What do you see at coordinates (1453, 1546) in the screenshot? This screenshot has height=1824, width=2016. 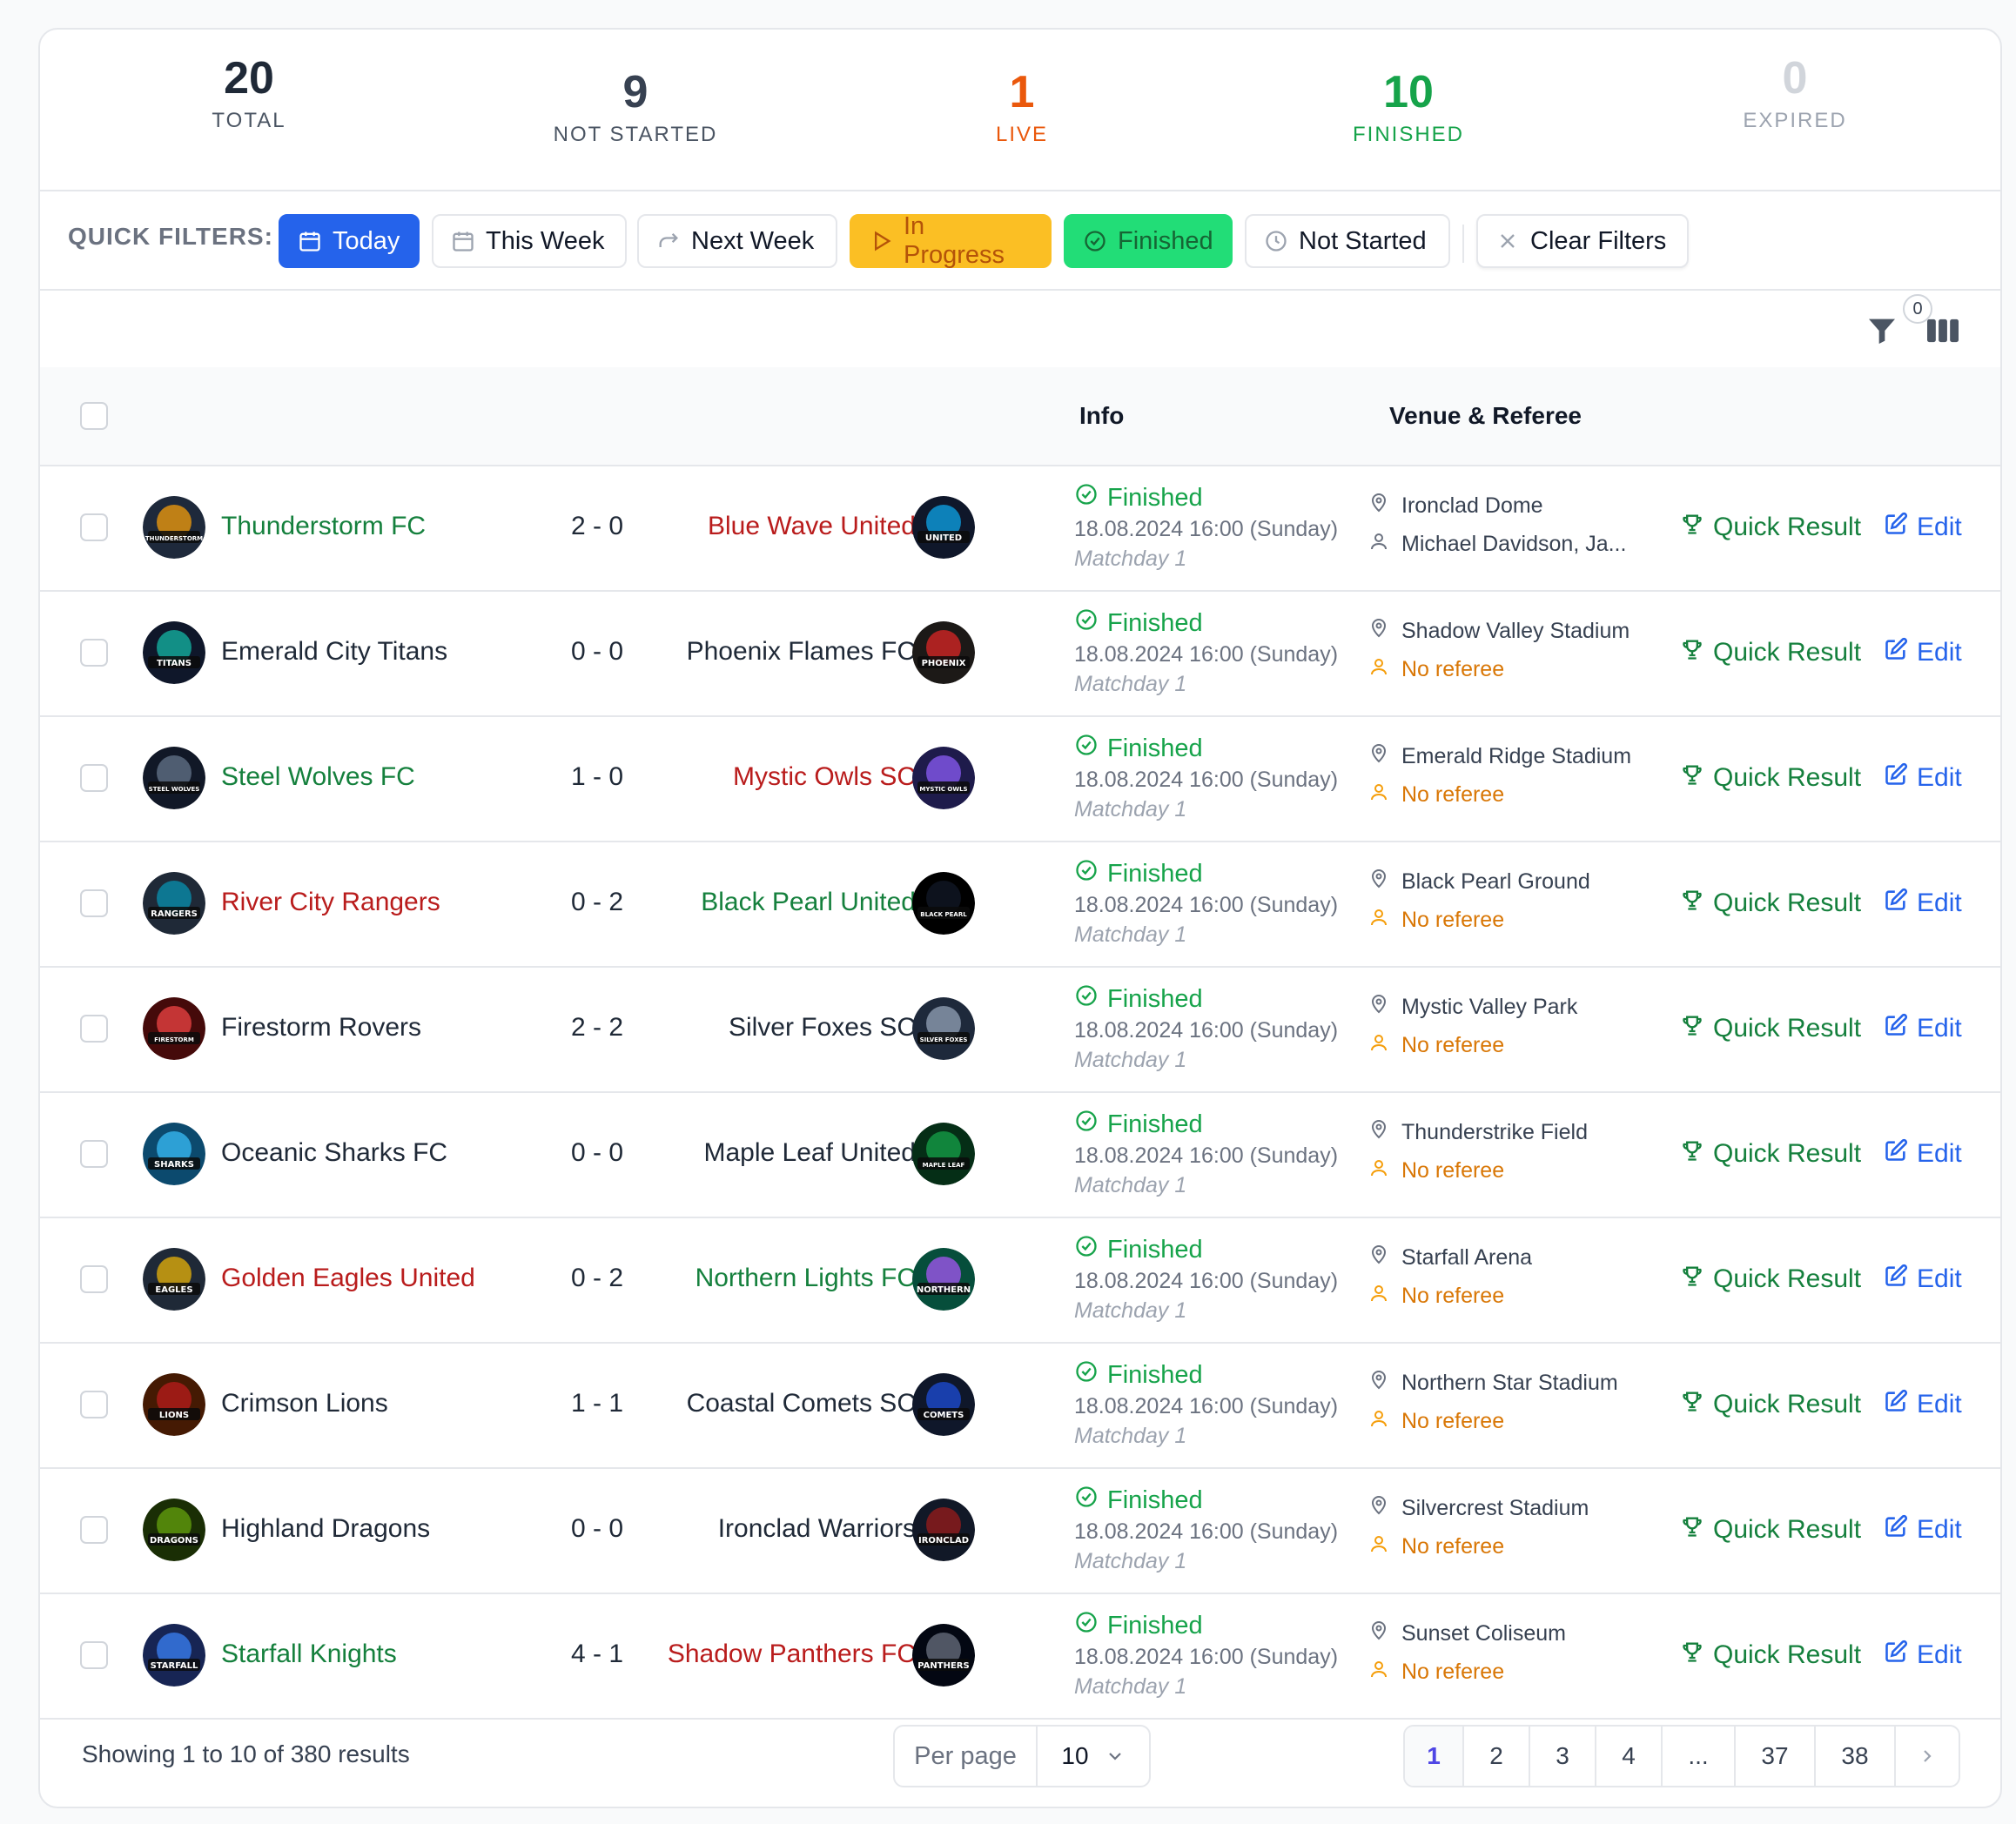 I see `referee-name: No referee` at bounding box center [1453, 1546].